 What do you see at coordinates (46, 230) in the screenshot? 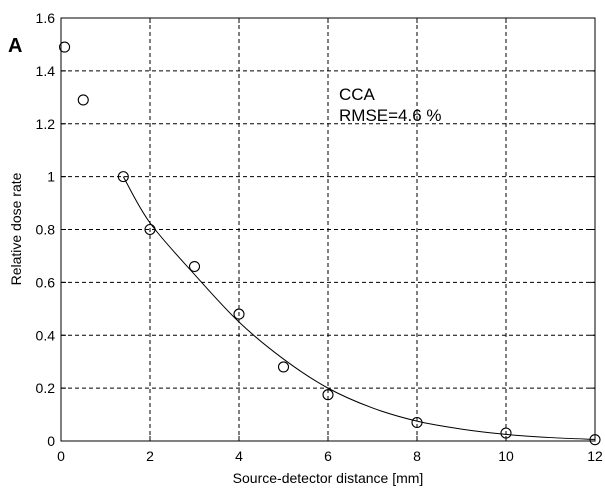
I see `y-tick-label: 0.8` at bounding box center [46, 230].